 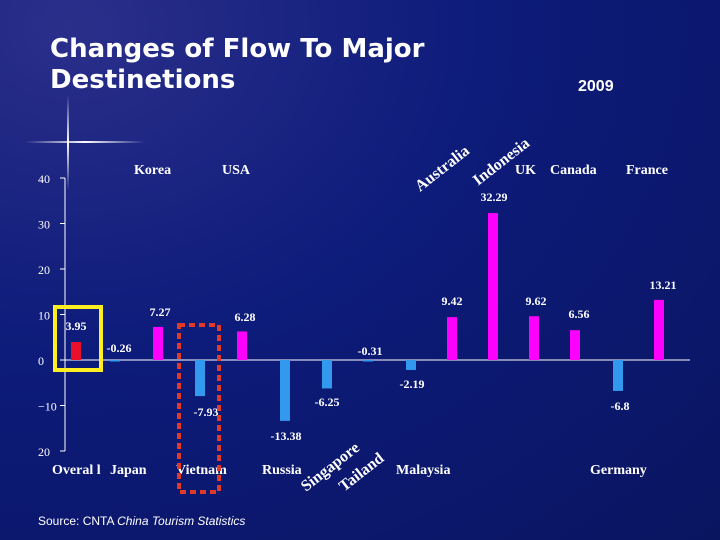 I want to click on category-label: Korea, so click(x=152, y=170).